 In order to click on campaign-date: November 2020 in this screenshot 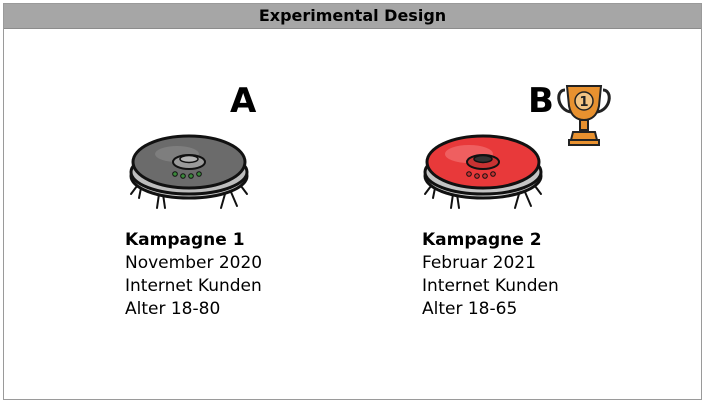, I will do `click(194, 263)`.